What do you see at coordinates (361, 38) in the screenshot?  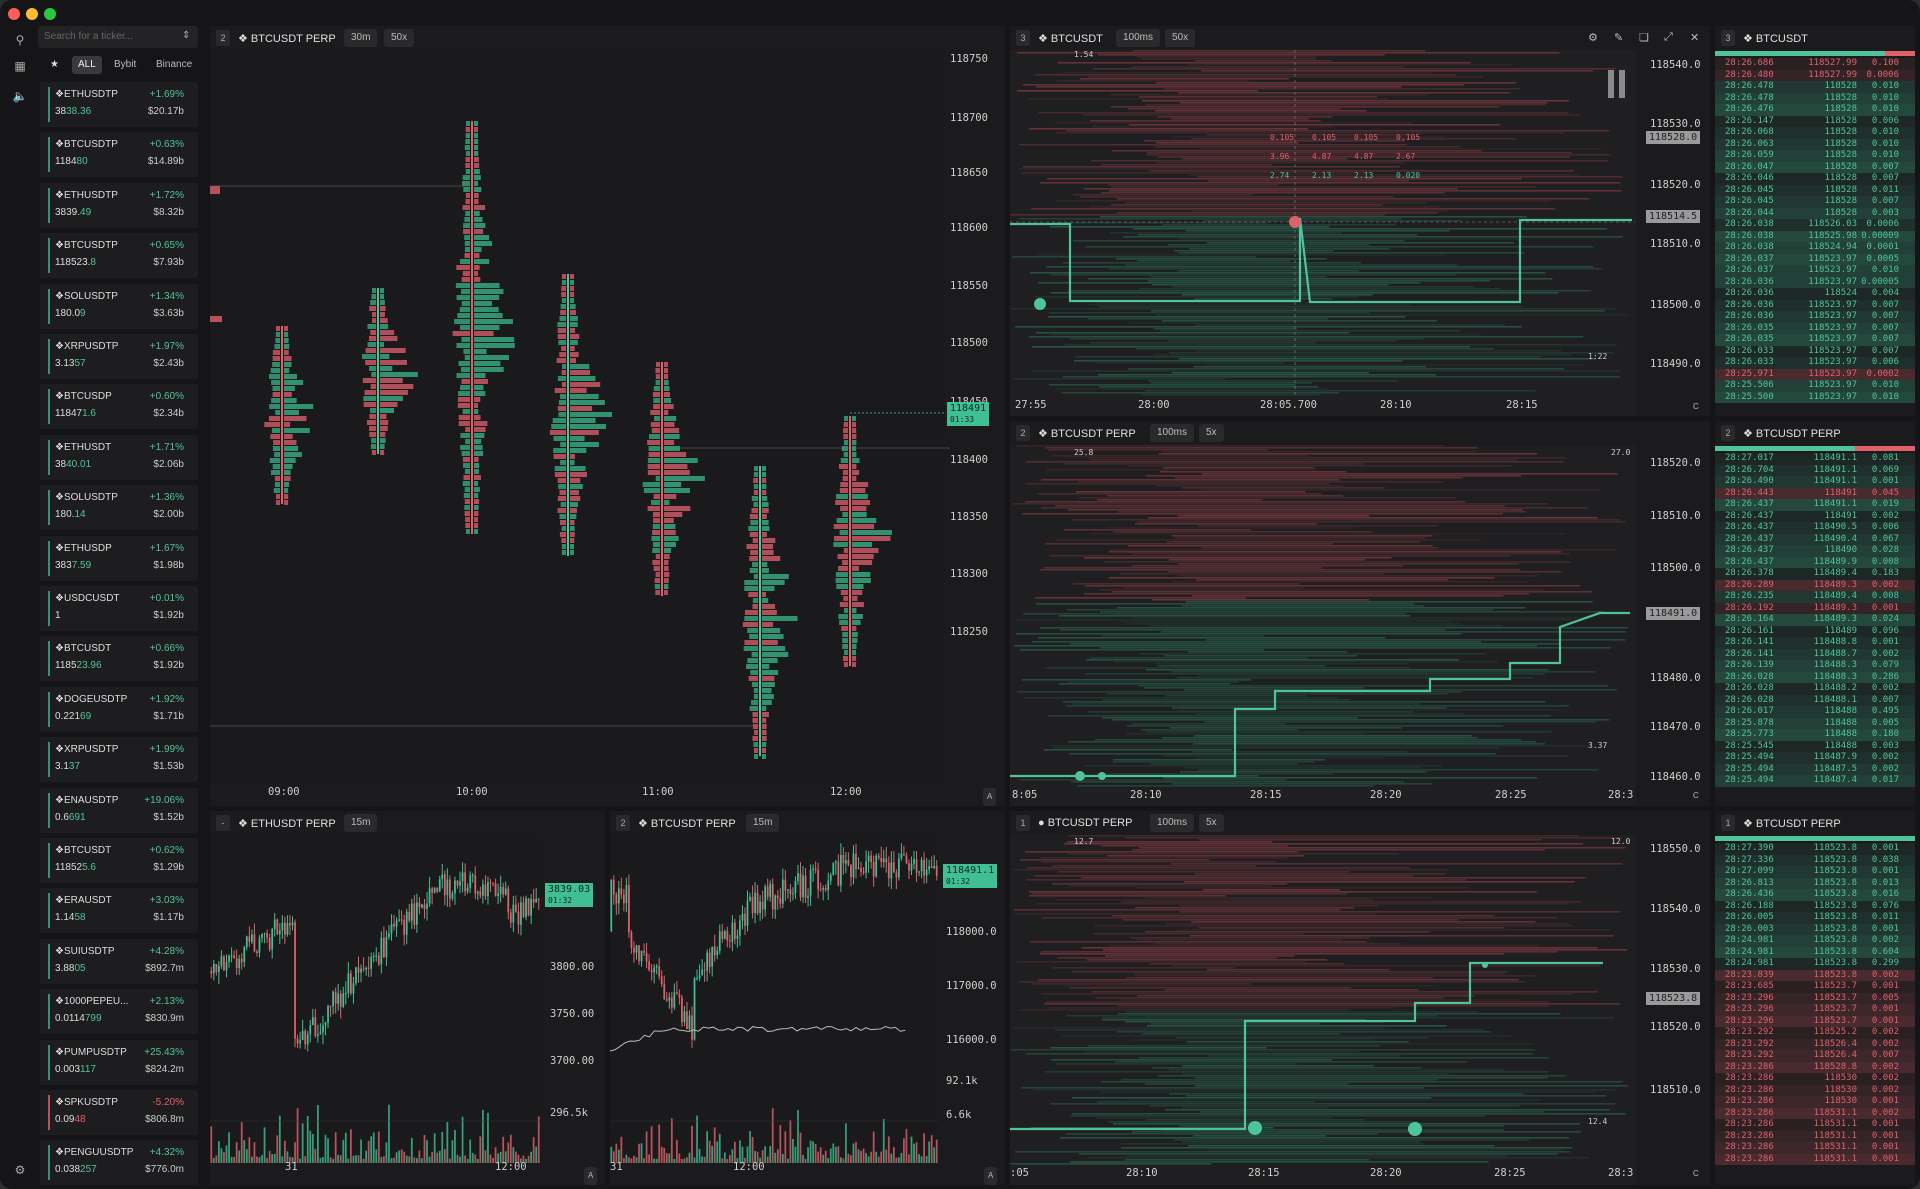 I see `timeframe-button: 30m` at bounding box center [361, 38].